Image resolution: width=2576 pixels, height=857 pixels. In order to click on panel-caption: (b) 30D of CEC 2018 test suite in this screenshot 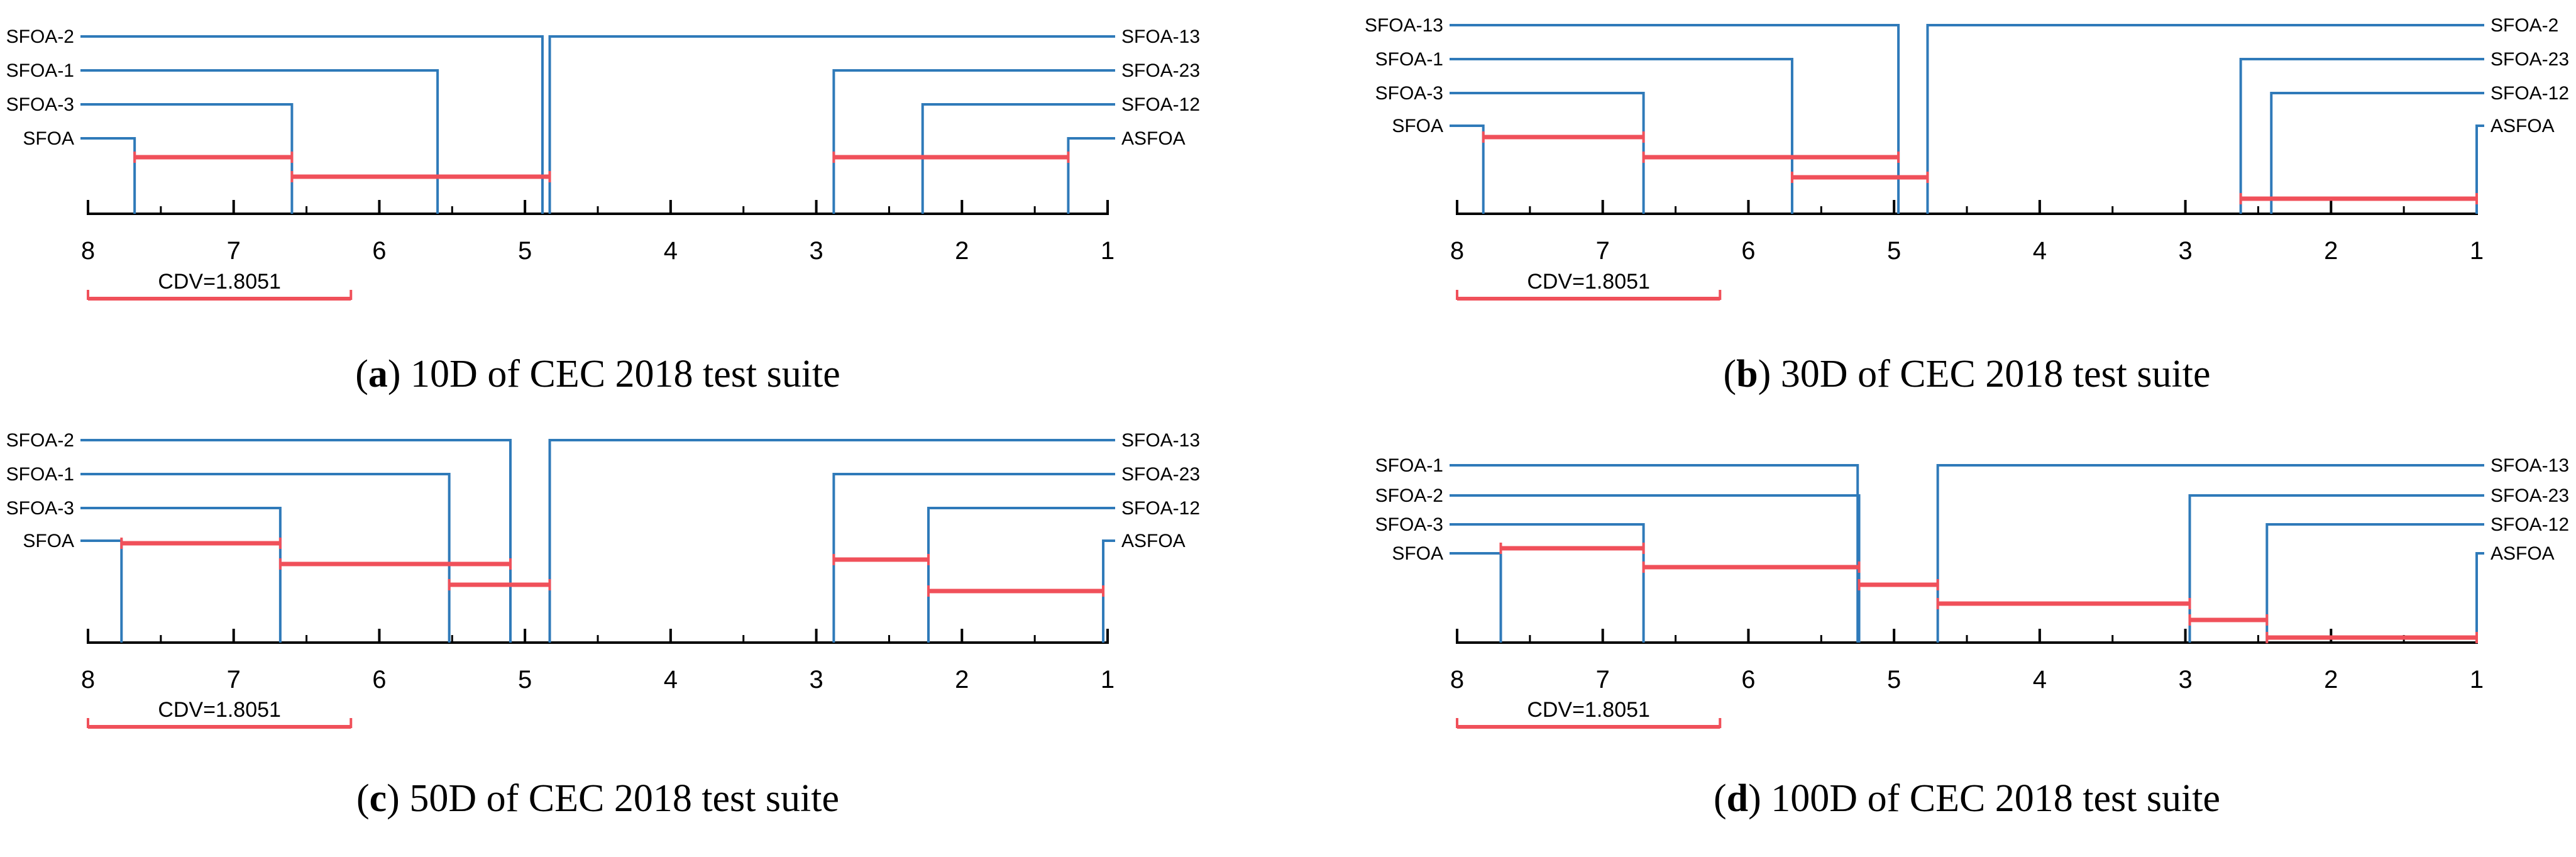, I will do `click(1968, 374)`.